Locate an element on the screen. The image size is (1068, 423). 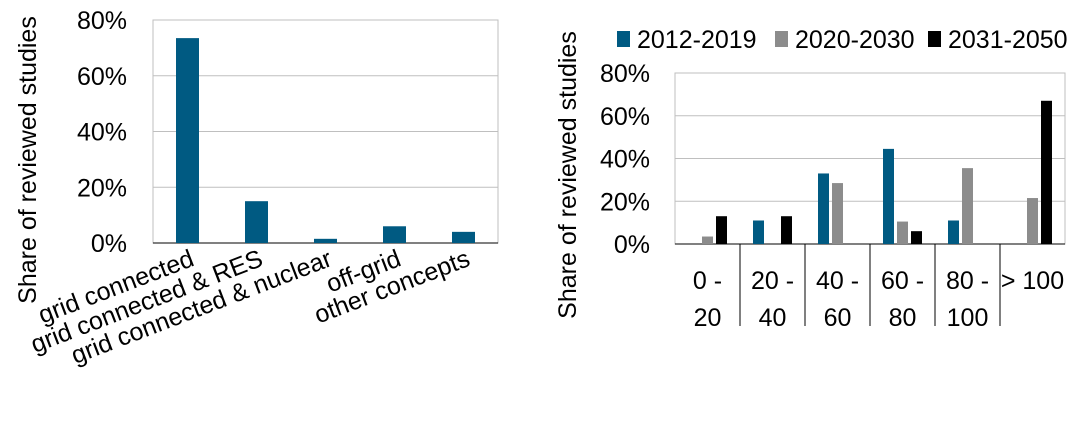
x-tick-label: 20 - is located at coordinates (772, 281).